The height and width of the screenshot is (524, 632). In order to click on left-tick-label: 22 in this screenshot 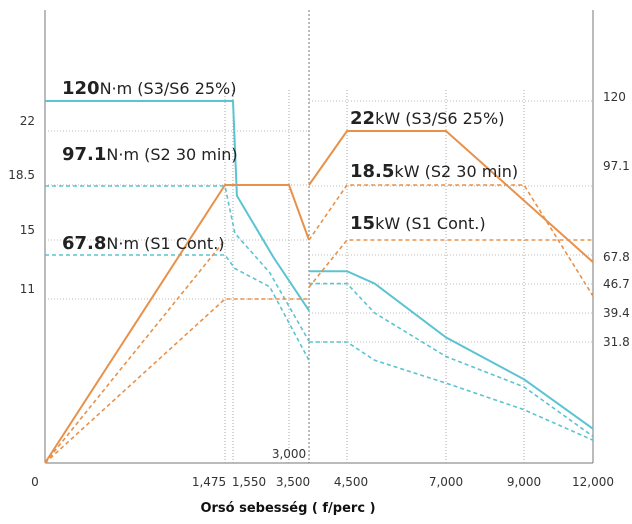, I will do `click(27, 121)`.